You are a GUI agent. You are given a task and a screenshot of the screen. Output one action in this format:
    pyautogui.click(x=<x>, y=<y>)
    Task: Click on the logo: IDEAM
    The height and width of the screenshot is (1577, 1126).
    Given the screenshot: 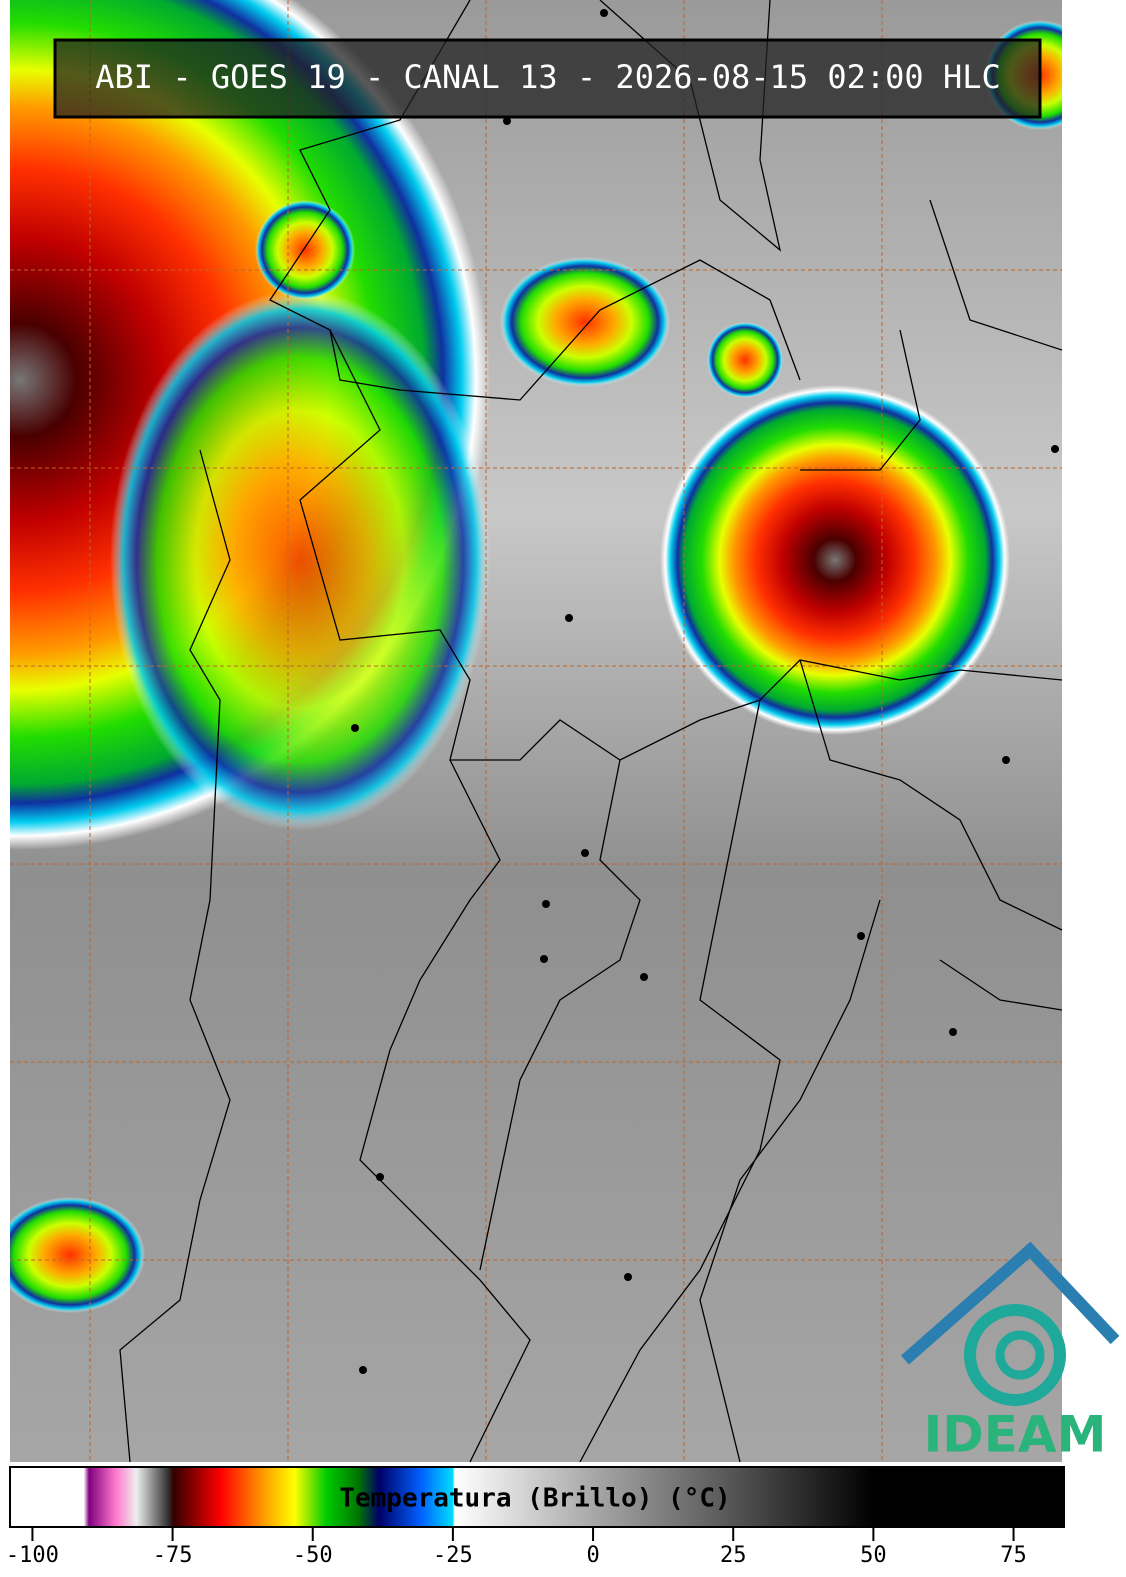 What is the action you would take?
    pyautogui.click(x=1010, y=1352)
    